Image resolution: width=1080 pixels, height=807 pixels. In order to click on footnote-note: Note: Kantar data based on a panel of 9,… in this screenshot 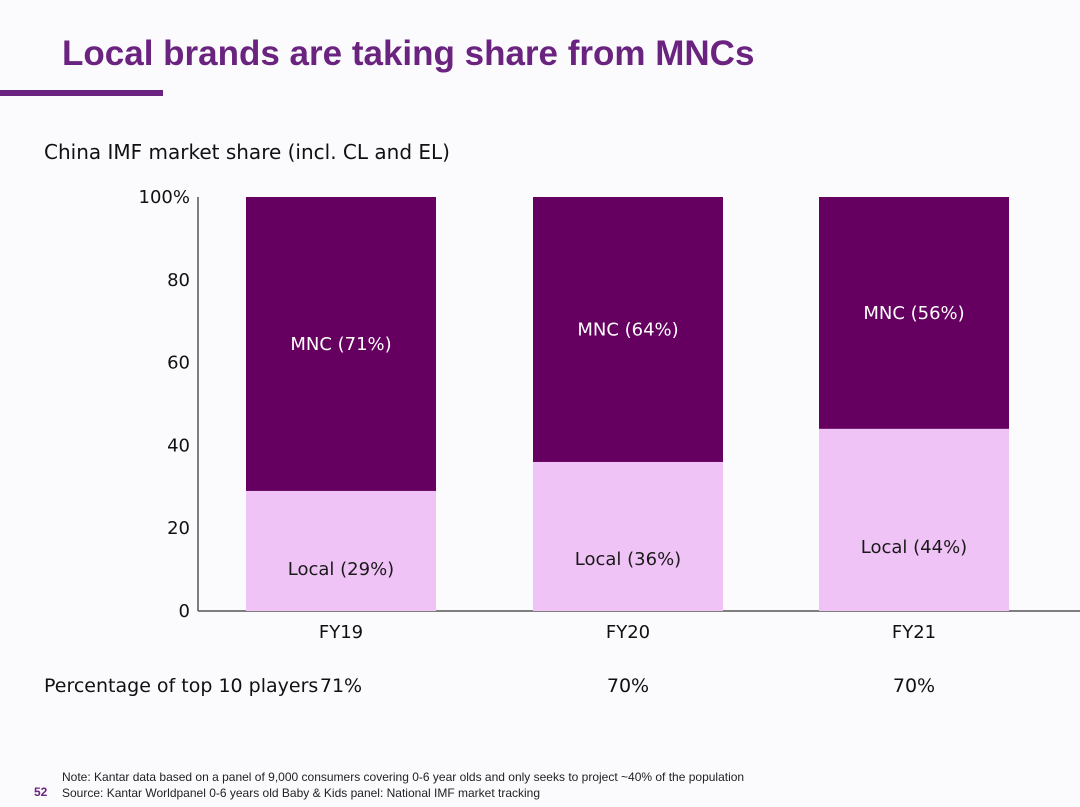, I will do `click(403, 777)`.